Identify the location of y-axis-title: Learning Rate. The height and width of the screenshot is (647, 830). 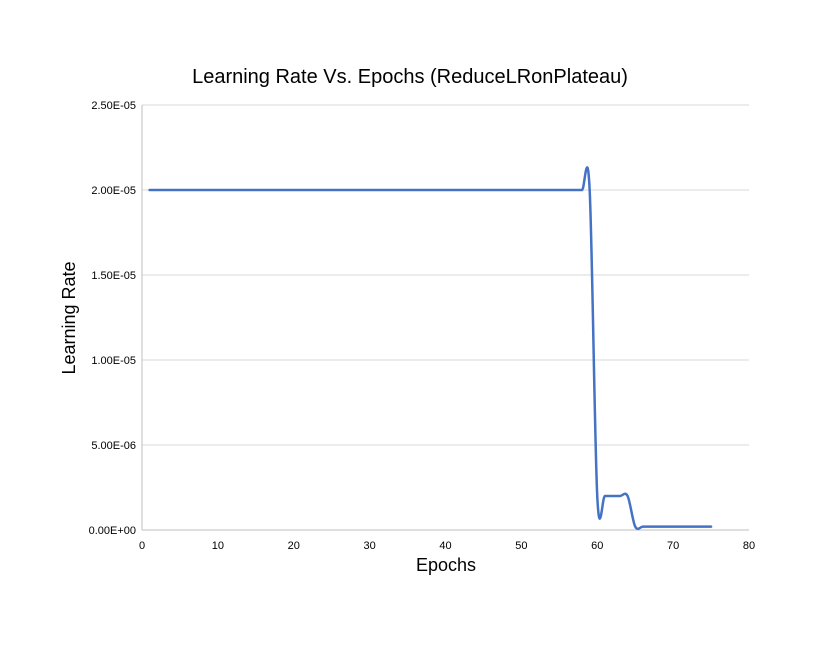
(69, 317).